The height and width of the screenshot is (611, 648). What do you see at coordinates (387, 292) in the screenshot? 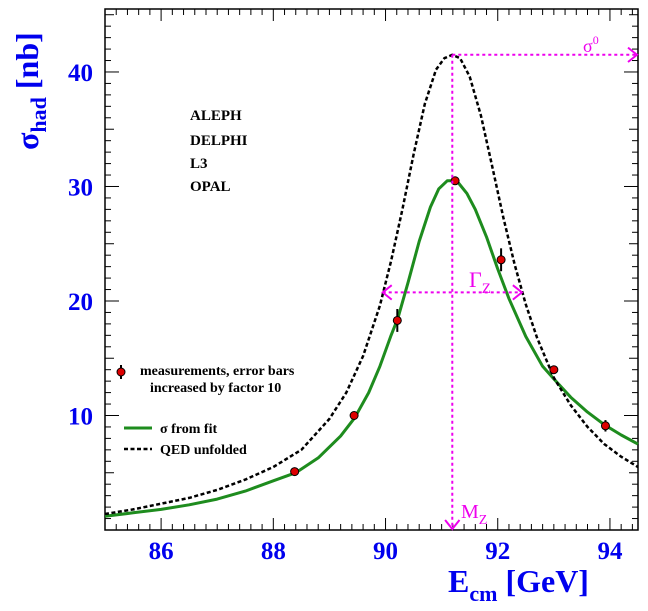
I see `gamma-z-arrowhead-left` at bounding box center [387, 292].